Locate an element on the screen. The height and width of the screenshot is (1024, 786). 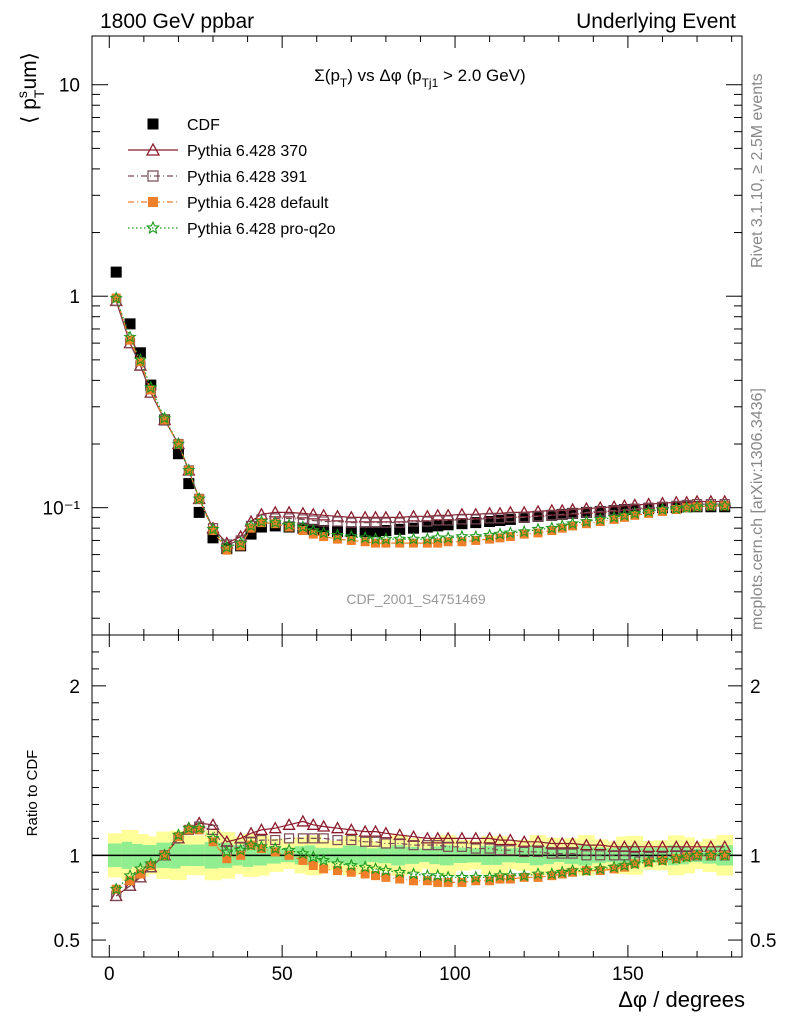
legend-label: Pythia 6.428 370 is located at coordinates (247, 151).